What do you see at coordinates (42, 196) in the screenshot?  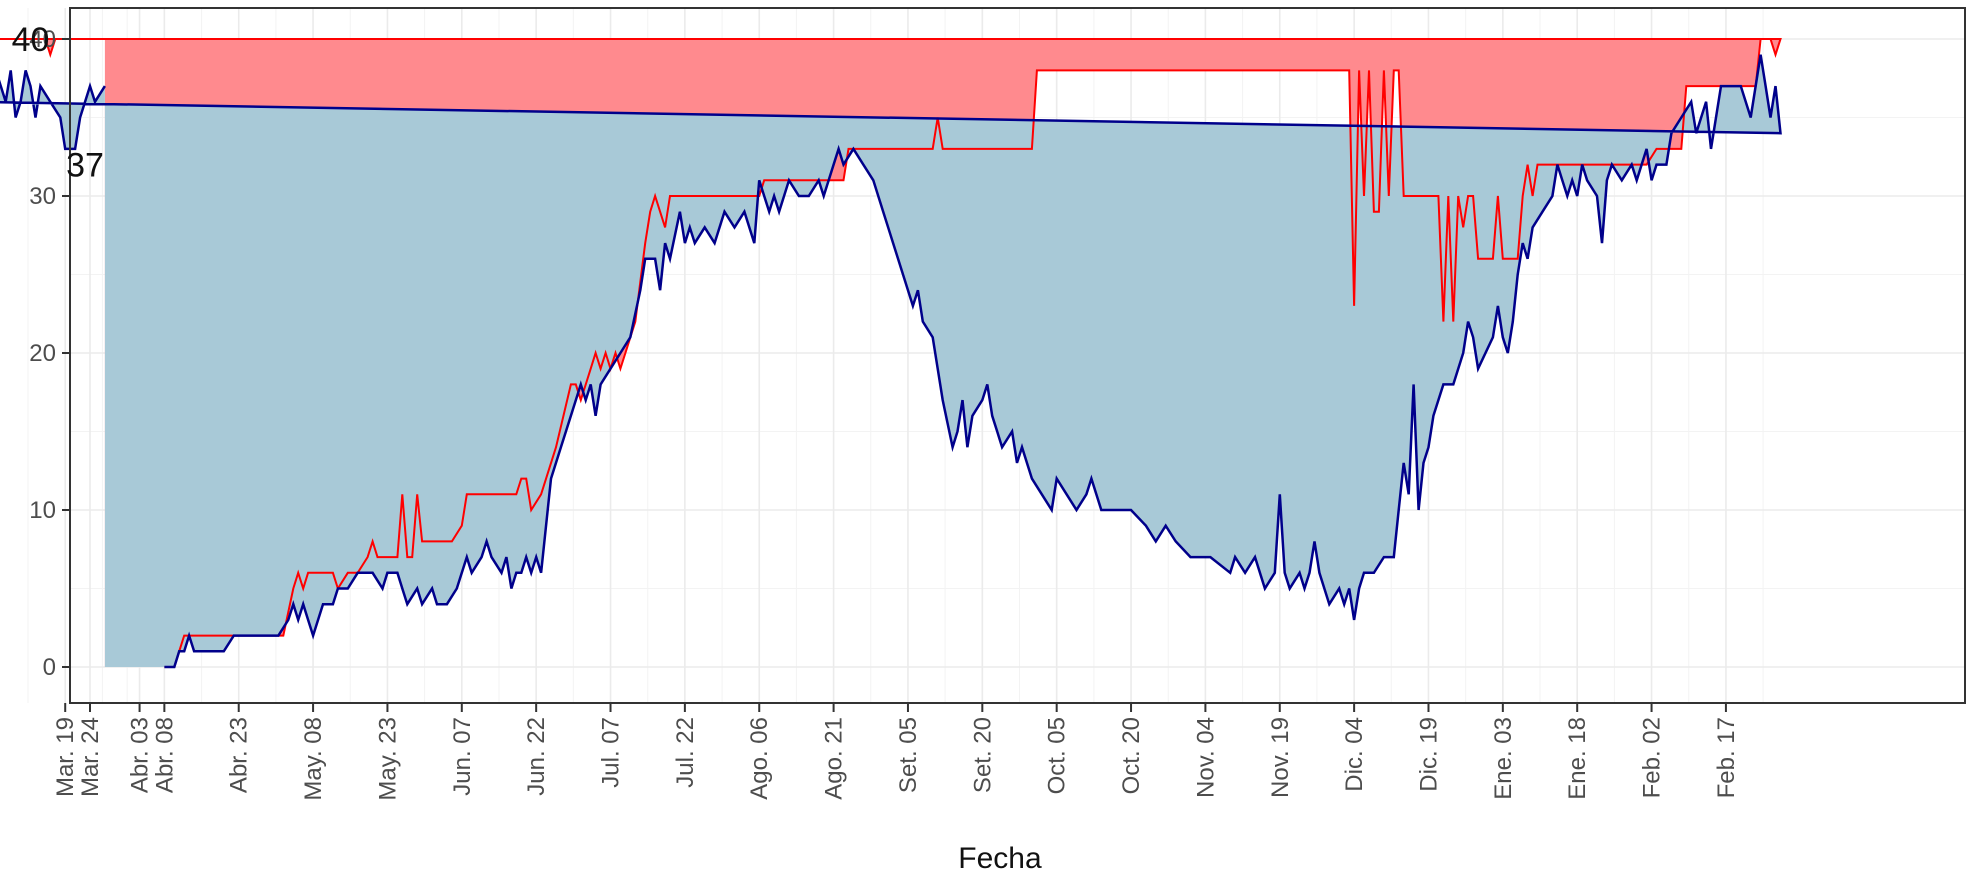 I see `y-tick-label: 30` at bounding box center [42, 196].